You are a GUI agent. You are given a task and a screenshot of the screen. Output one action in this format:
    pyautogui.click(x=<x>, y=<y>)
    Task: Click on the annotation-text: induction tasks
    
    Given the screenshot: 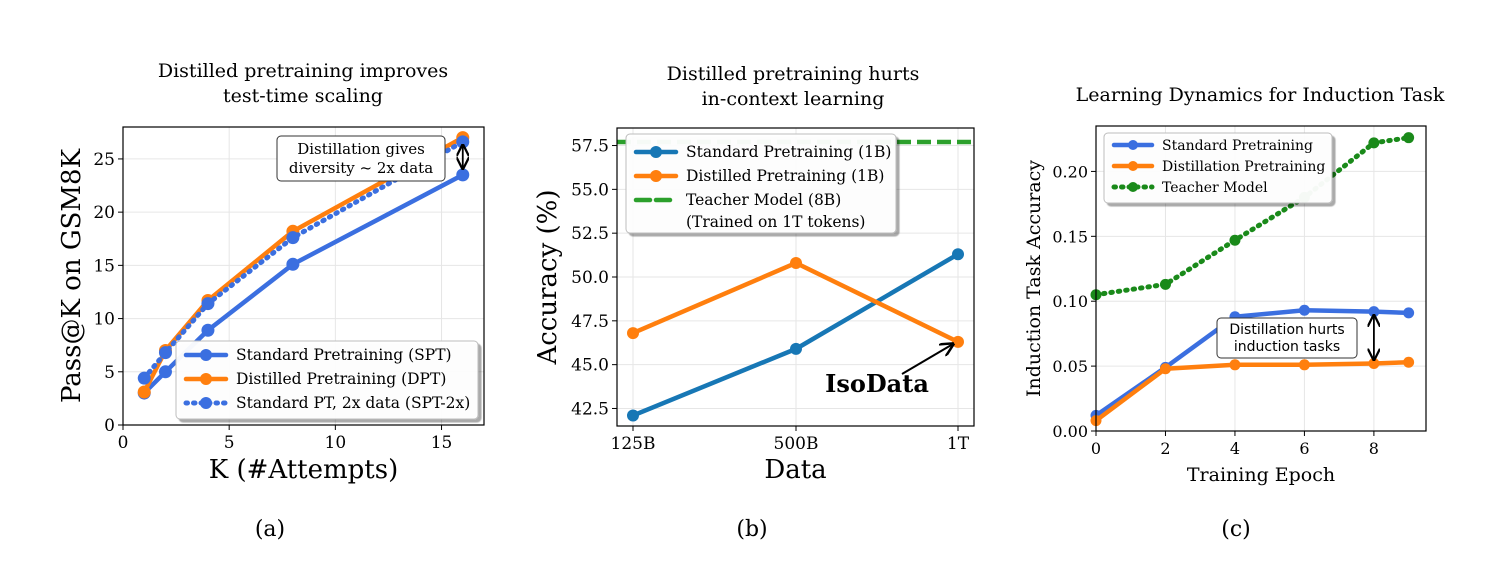 What is the action you would take?
    pyautogui.click(x=1287, y=347)
    